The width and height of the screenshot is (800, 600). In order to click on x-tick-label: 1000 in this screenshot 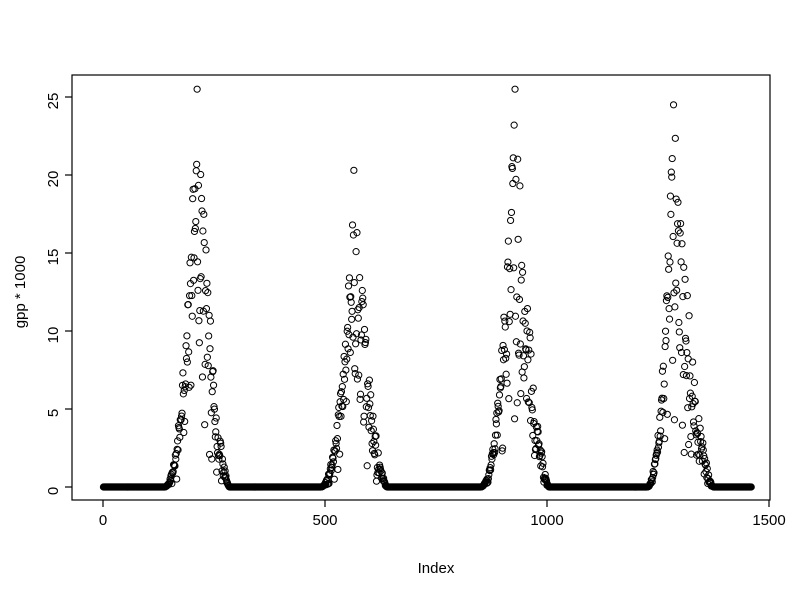, I will do `click(546, 520)`.